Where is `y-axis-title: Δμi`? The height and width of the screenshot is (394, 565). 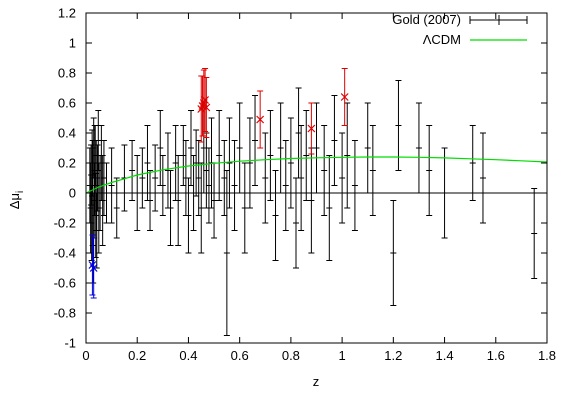 y-axis-title: Δμi is located at coordinates (16, 200).